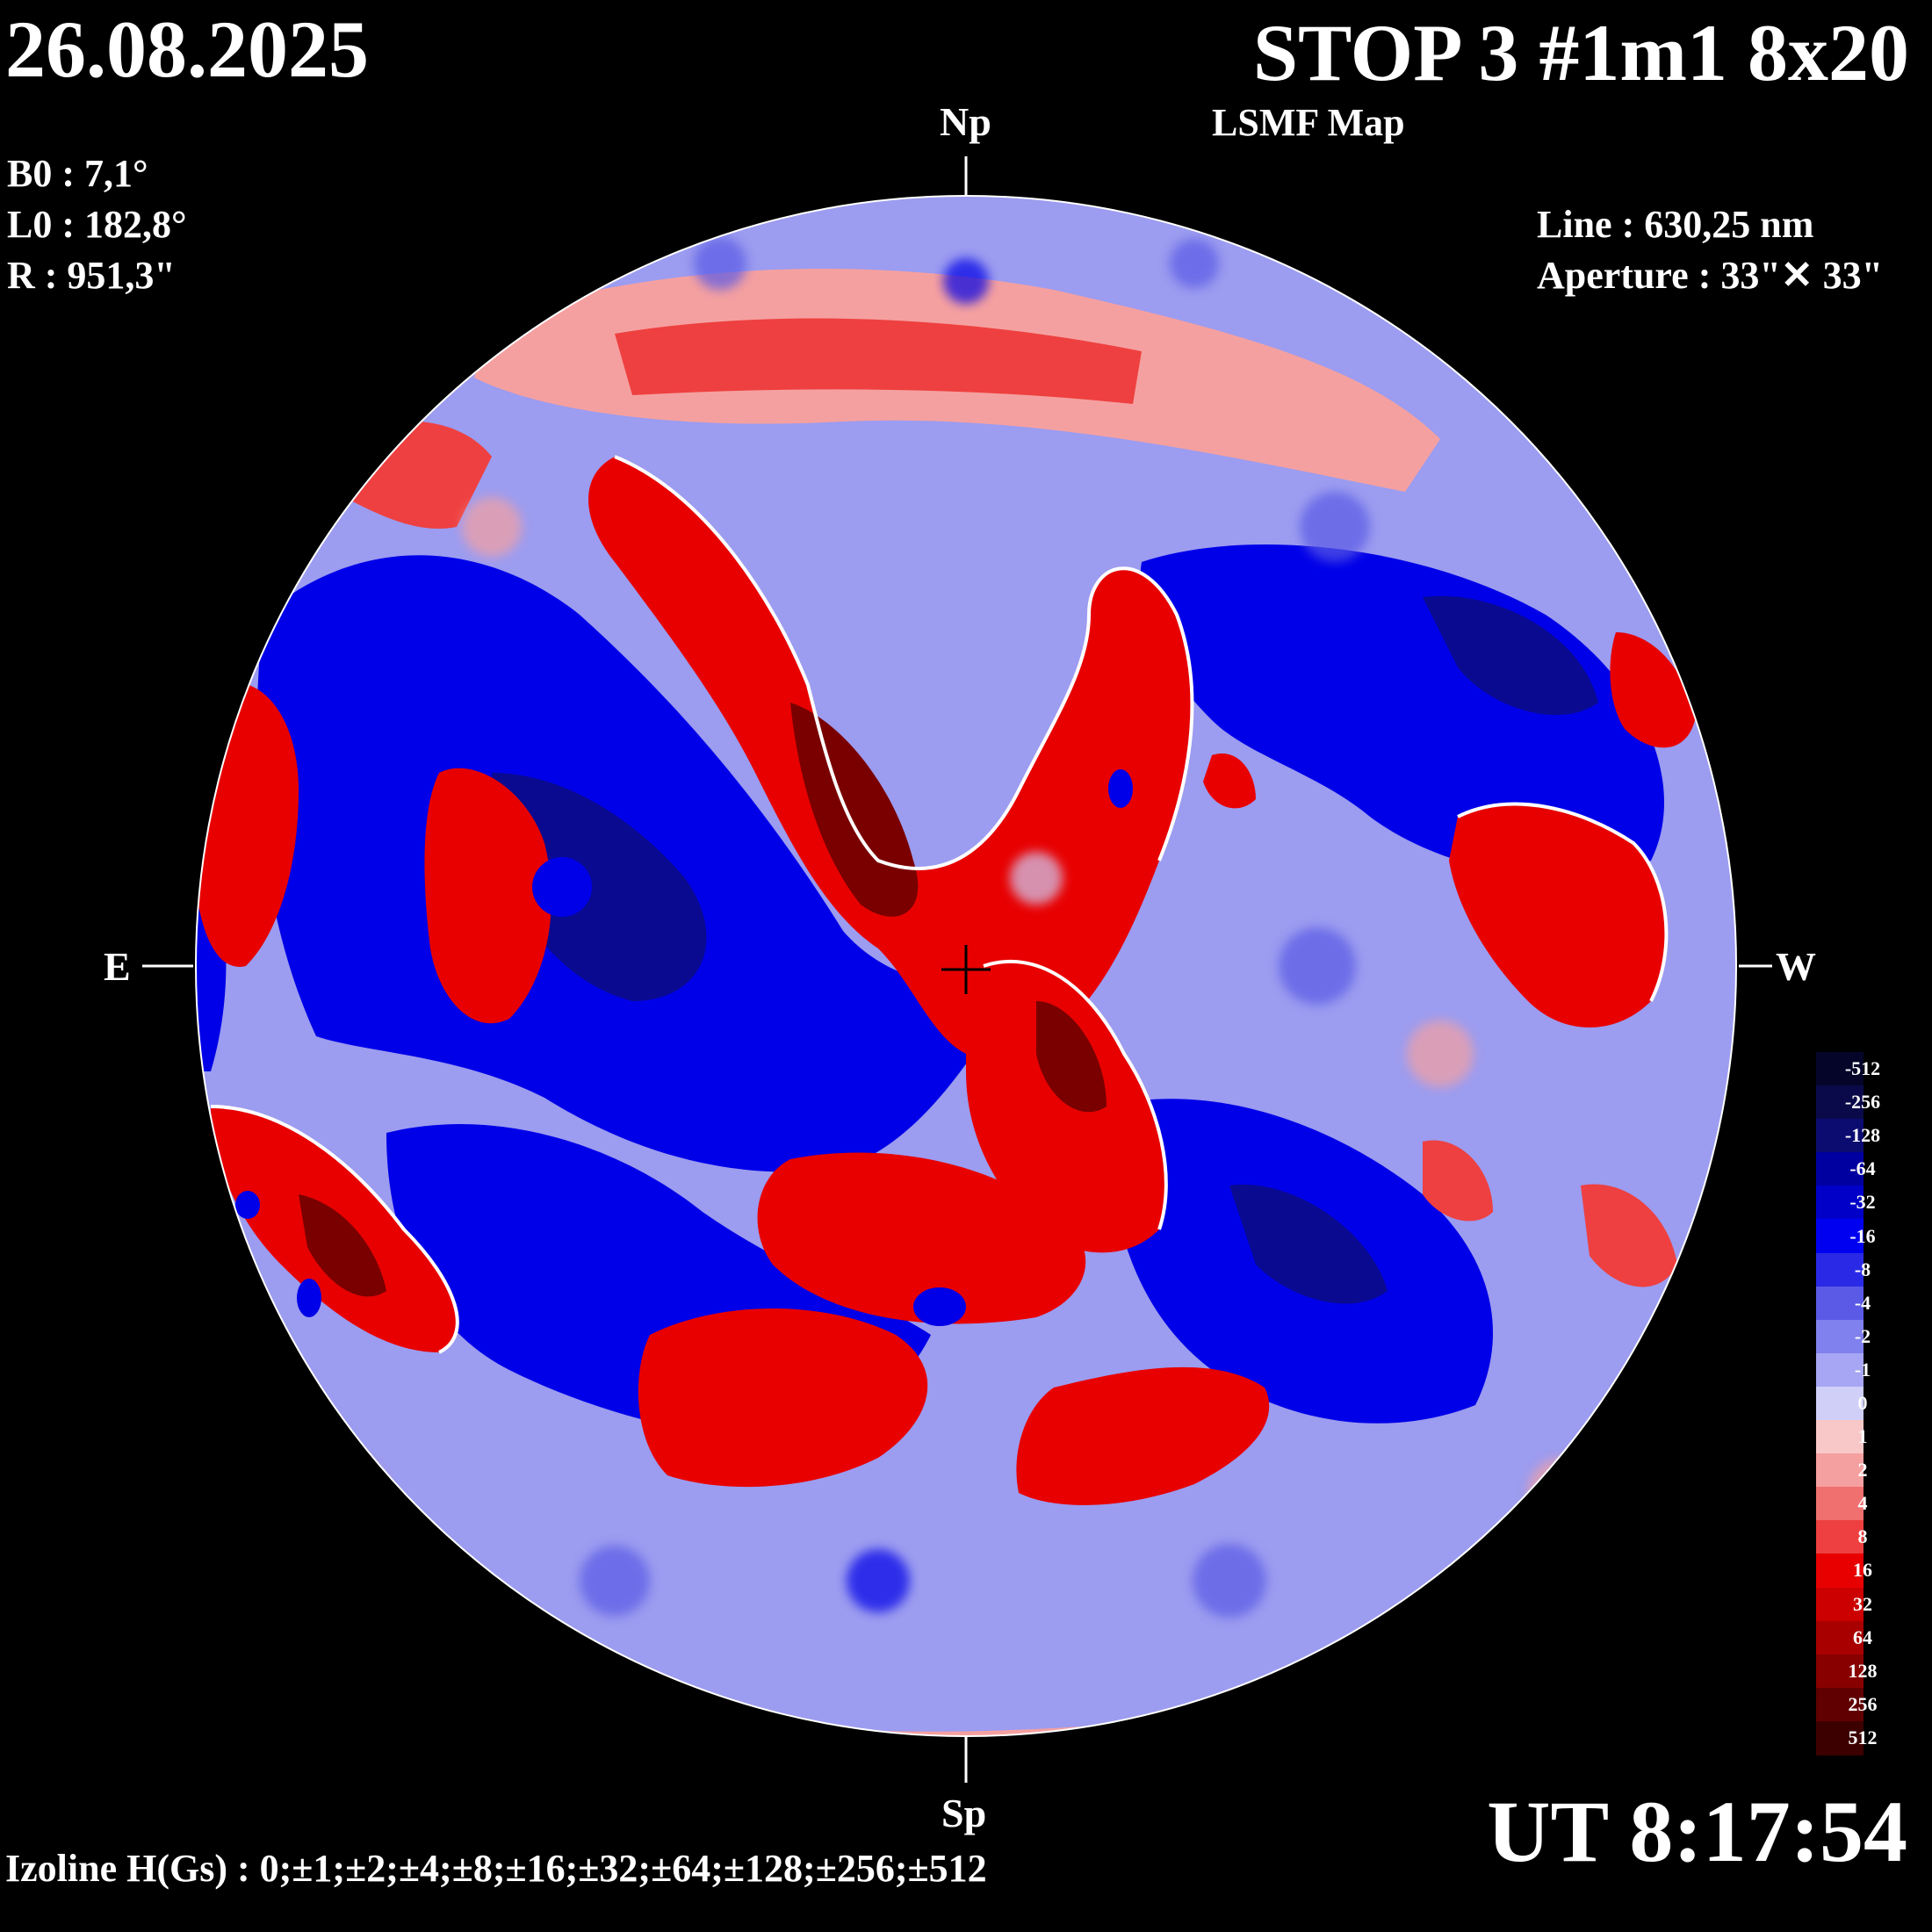  Describe the element at coordinates (1863, 1436) in the screenshot. I see `colorbar-label: 1` at that location.